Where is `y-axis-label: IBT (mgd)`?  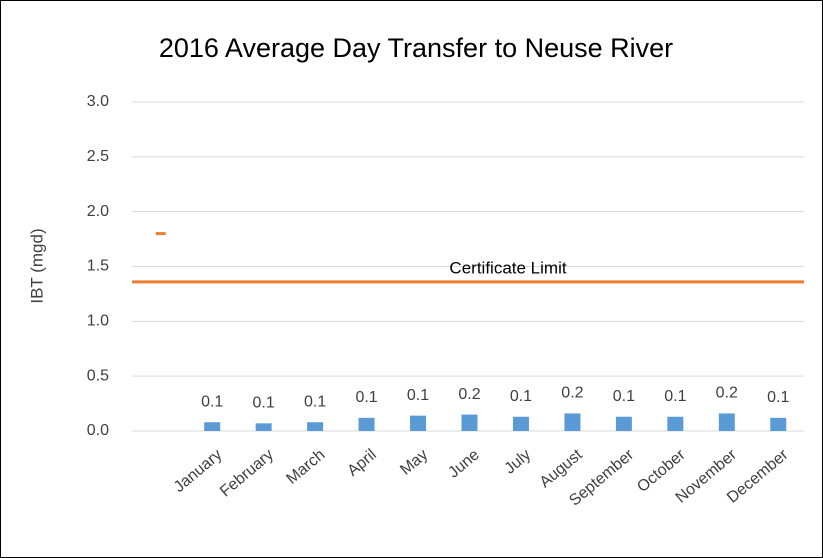
y-axis-label: IBT (mgd) is located at coordinates (36, 265).